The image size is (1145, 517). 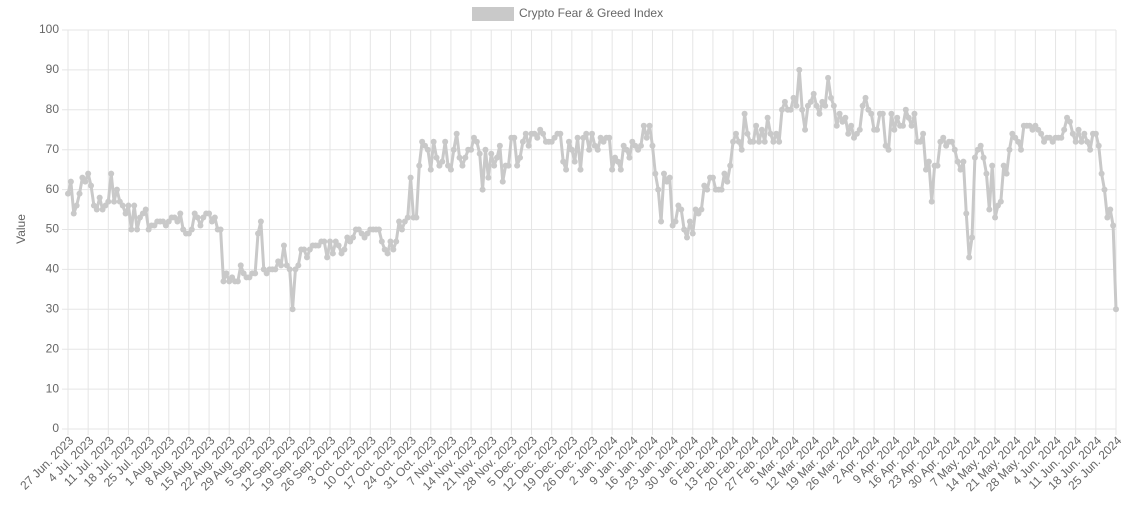 What do you see at coordinates (49, 29) in the screenshot?
I see `y-tick-label: 100` at bounding box center [49, 29].